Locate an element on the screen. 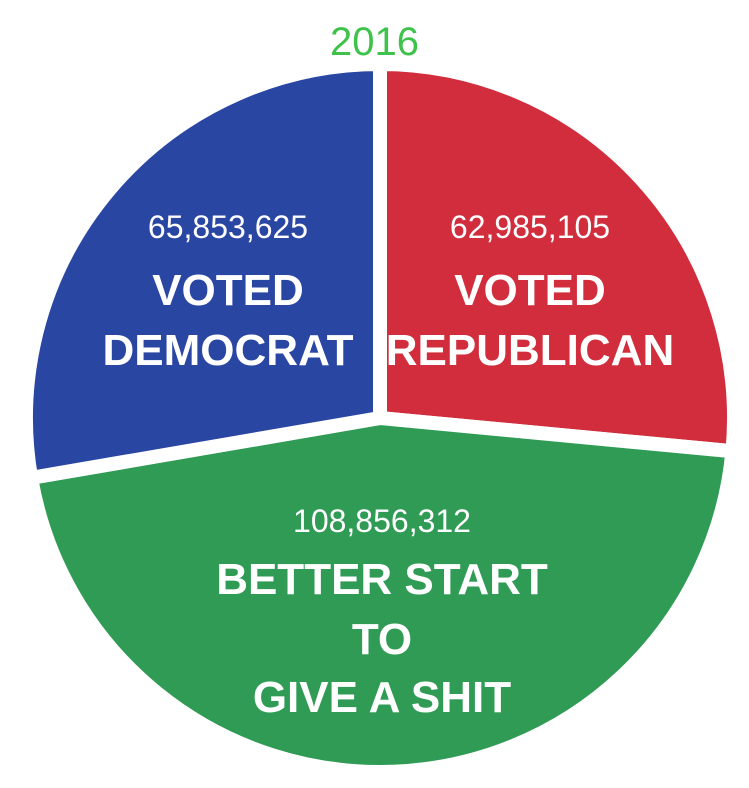 The image size is (749, 788). nonvoters-label-line-3: GIVE A SHIT is located at coordinates (382, 697).